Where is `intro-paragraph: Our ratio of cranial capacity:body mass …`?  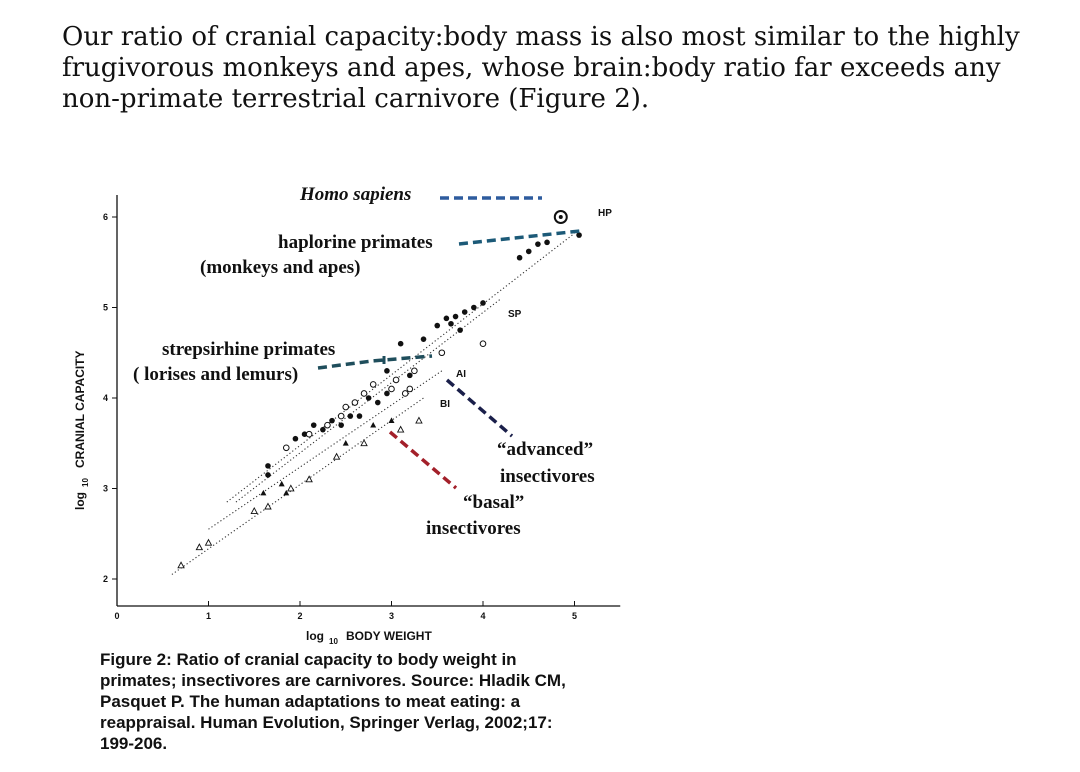 intro-paragraph: Our ratio of cranial capacity:body mass … is located at coordinates (541, 68).